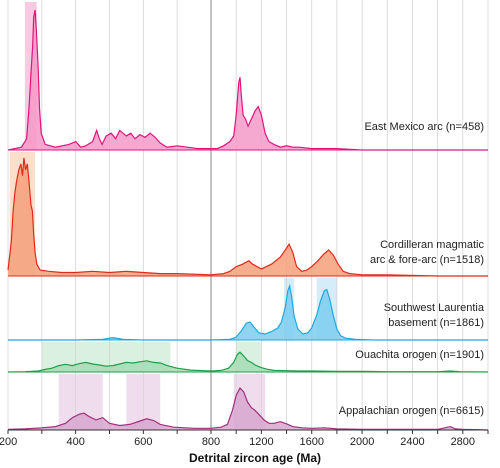  I want to click on x-tick-label-200: 200, so click(8, 442).